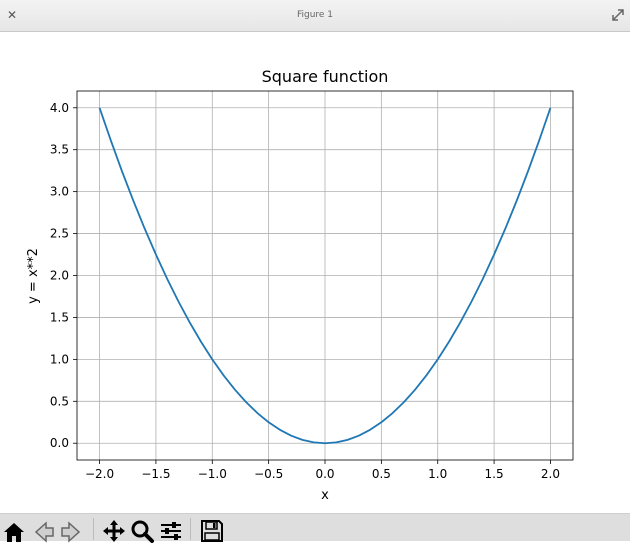  I want to click on x-tick-label: −1.0, so click(212, 474).